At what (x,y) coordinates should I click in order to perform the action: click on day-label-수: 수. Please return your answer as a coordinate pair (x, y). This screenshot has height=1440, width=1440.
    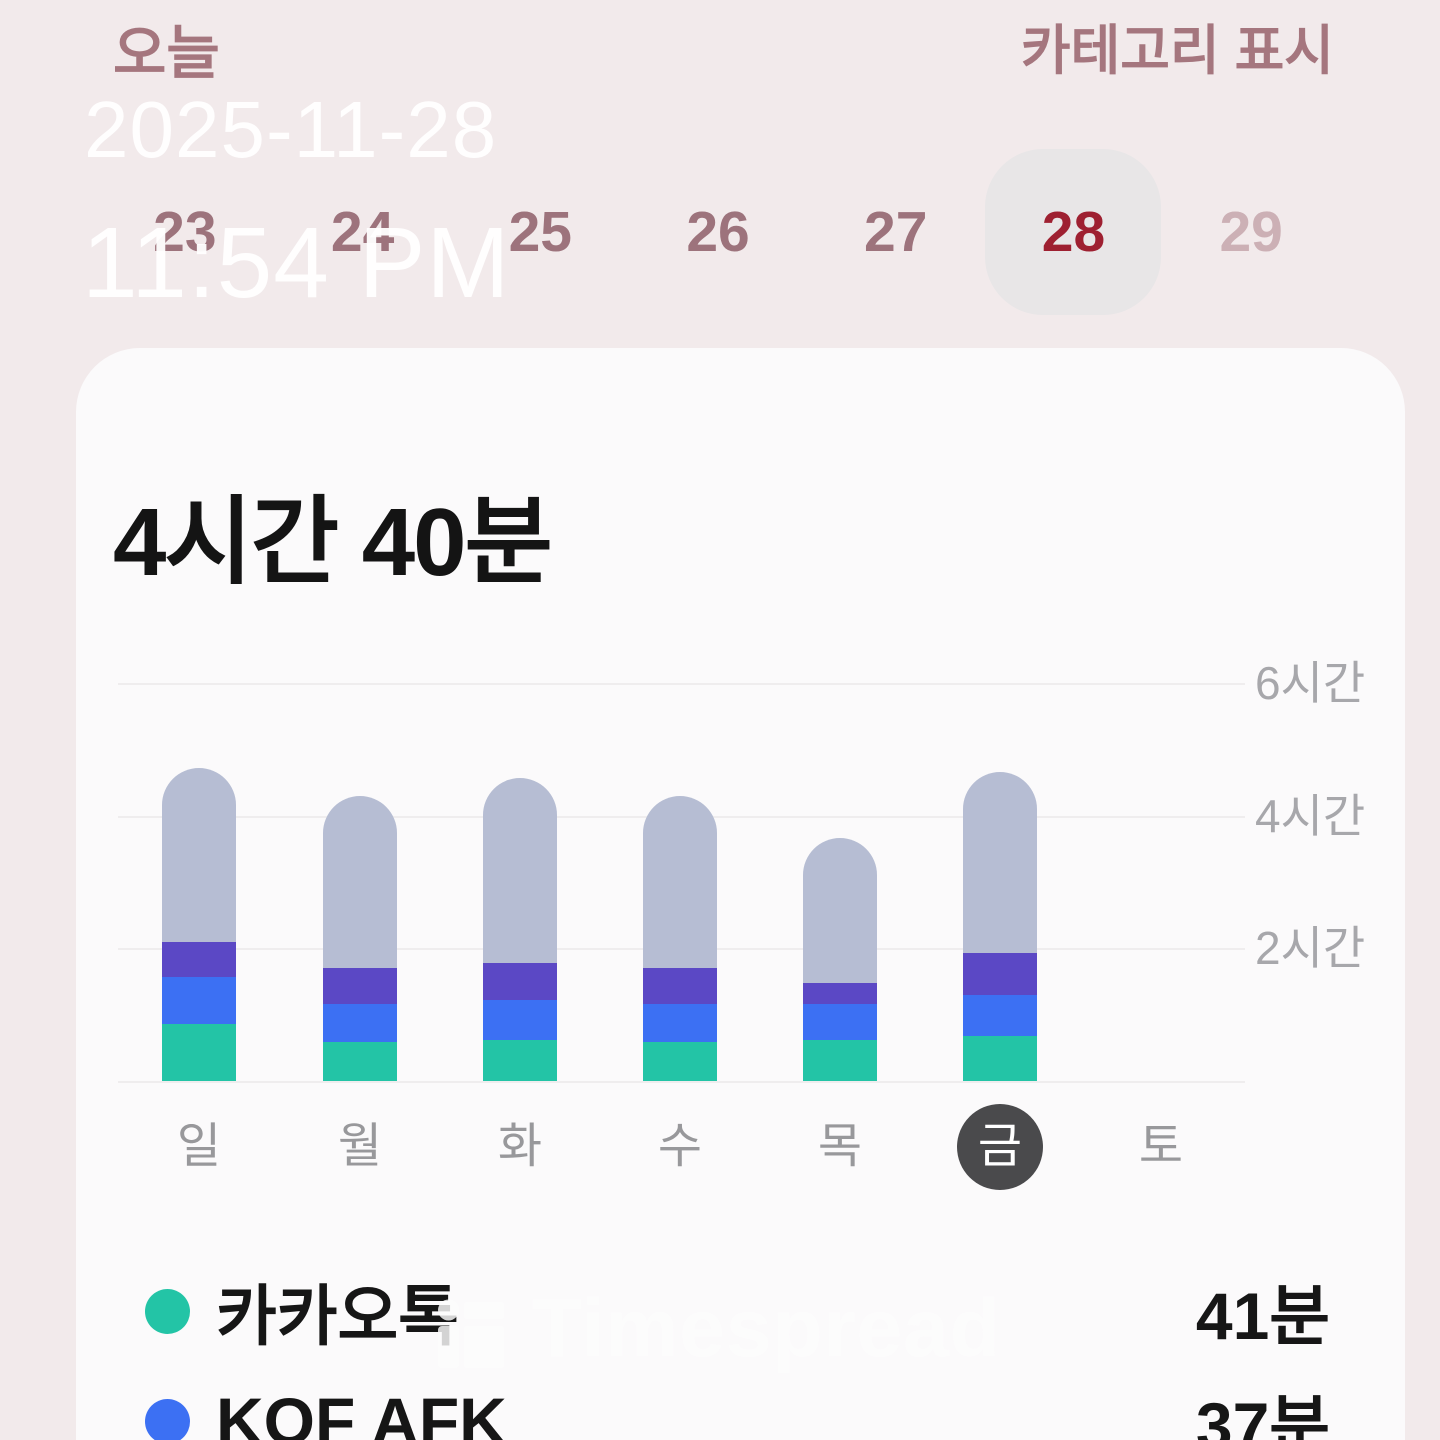
    Looking at the image, I should click on (680, 1146).